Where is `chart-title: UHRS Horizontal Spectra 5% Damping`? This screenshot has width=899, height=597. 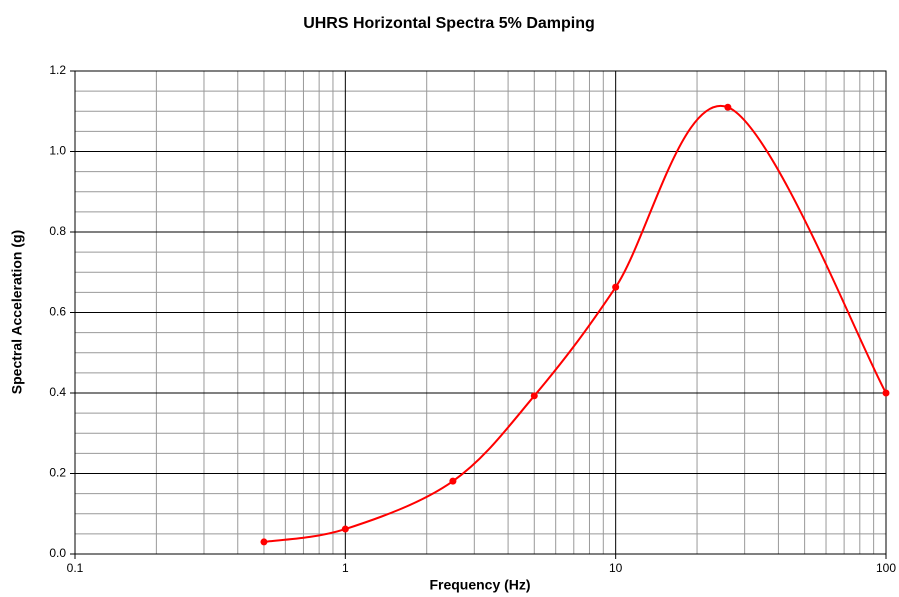 chart-title: UHRS Horizontal Spectra 5% Damping is located at coordinates (449, 23).